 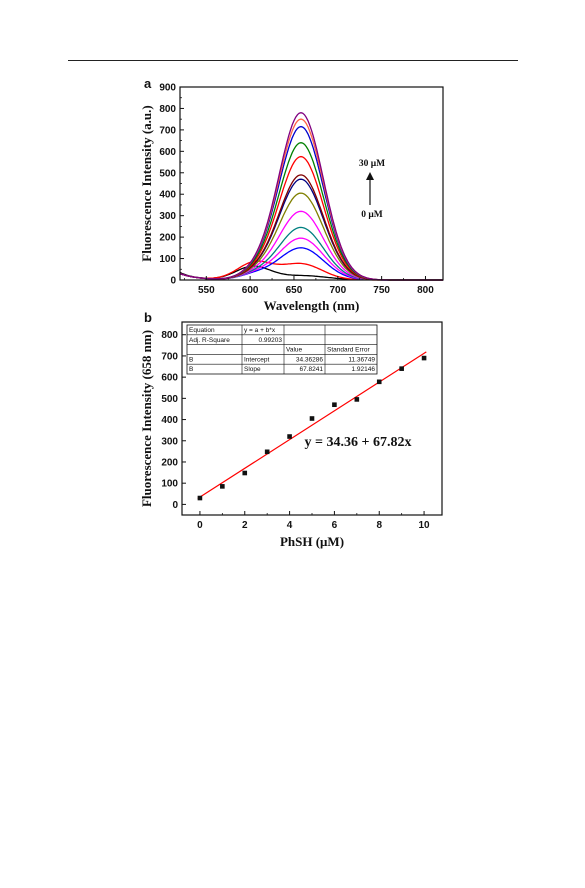 I want to click on fit-table-cell: 1.92146, so click(x=364, y=369).